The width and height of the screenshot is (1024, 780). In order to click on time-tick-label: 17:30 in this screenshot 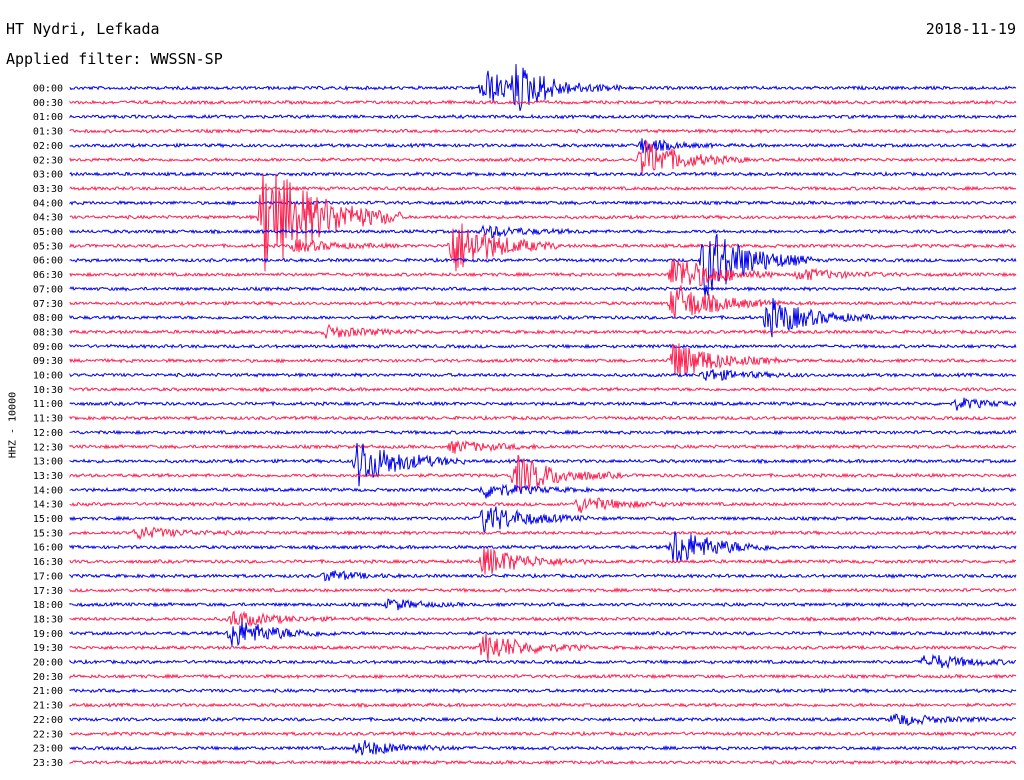, I will do `click(48, 591)`.